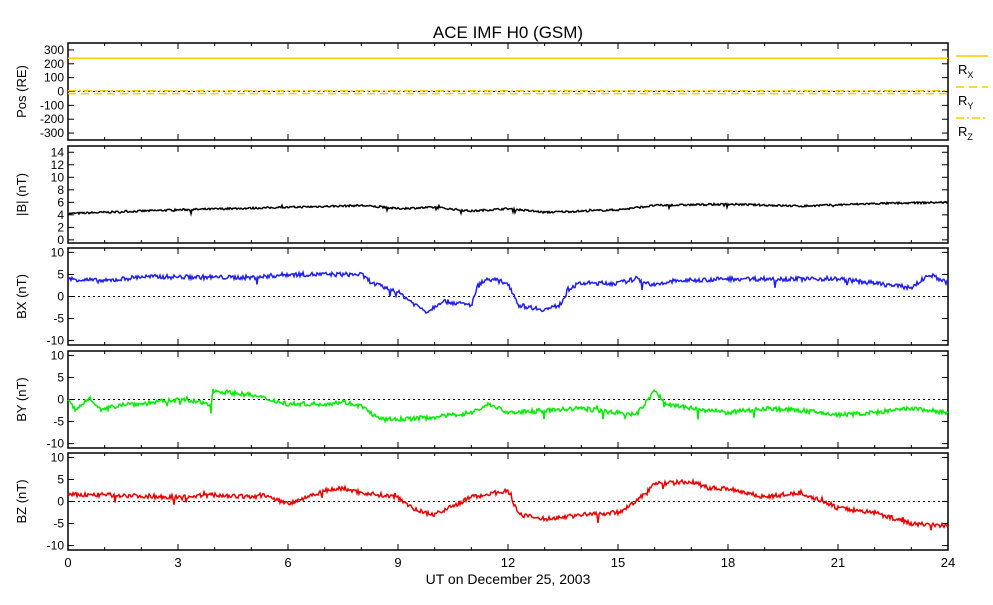  Describe the element at coordinates (948, 562) in the screenshot. I see `x-tick-label: 24` at that location.